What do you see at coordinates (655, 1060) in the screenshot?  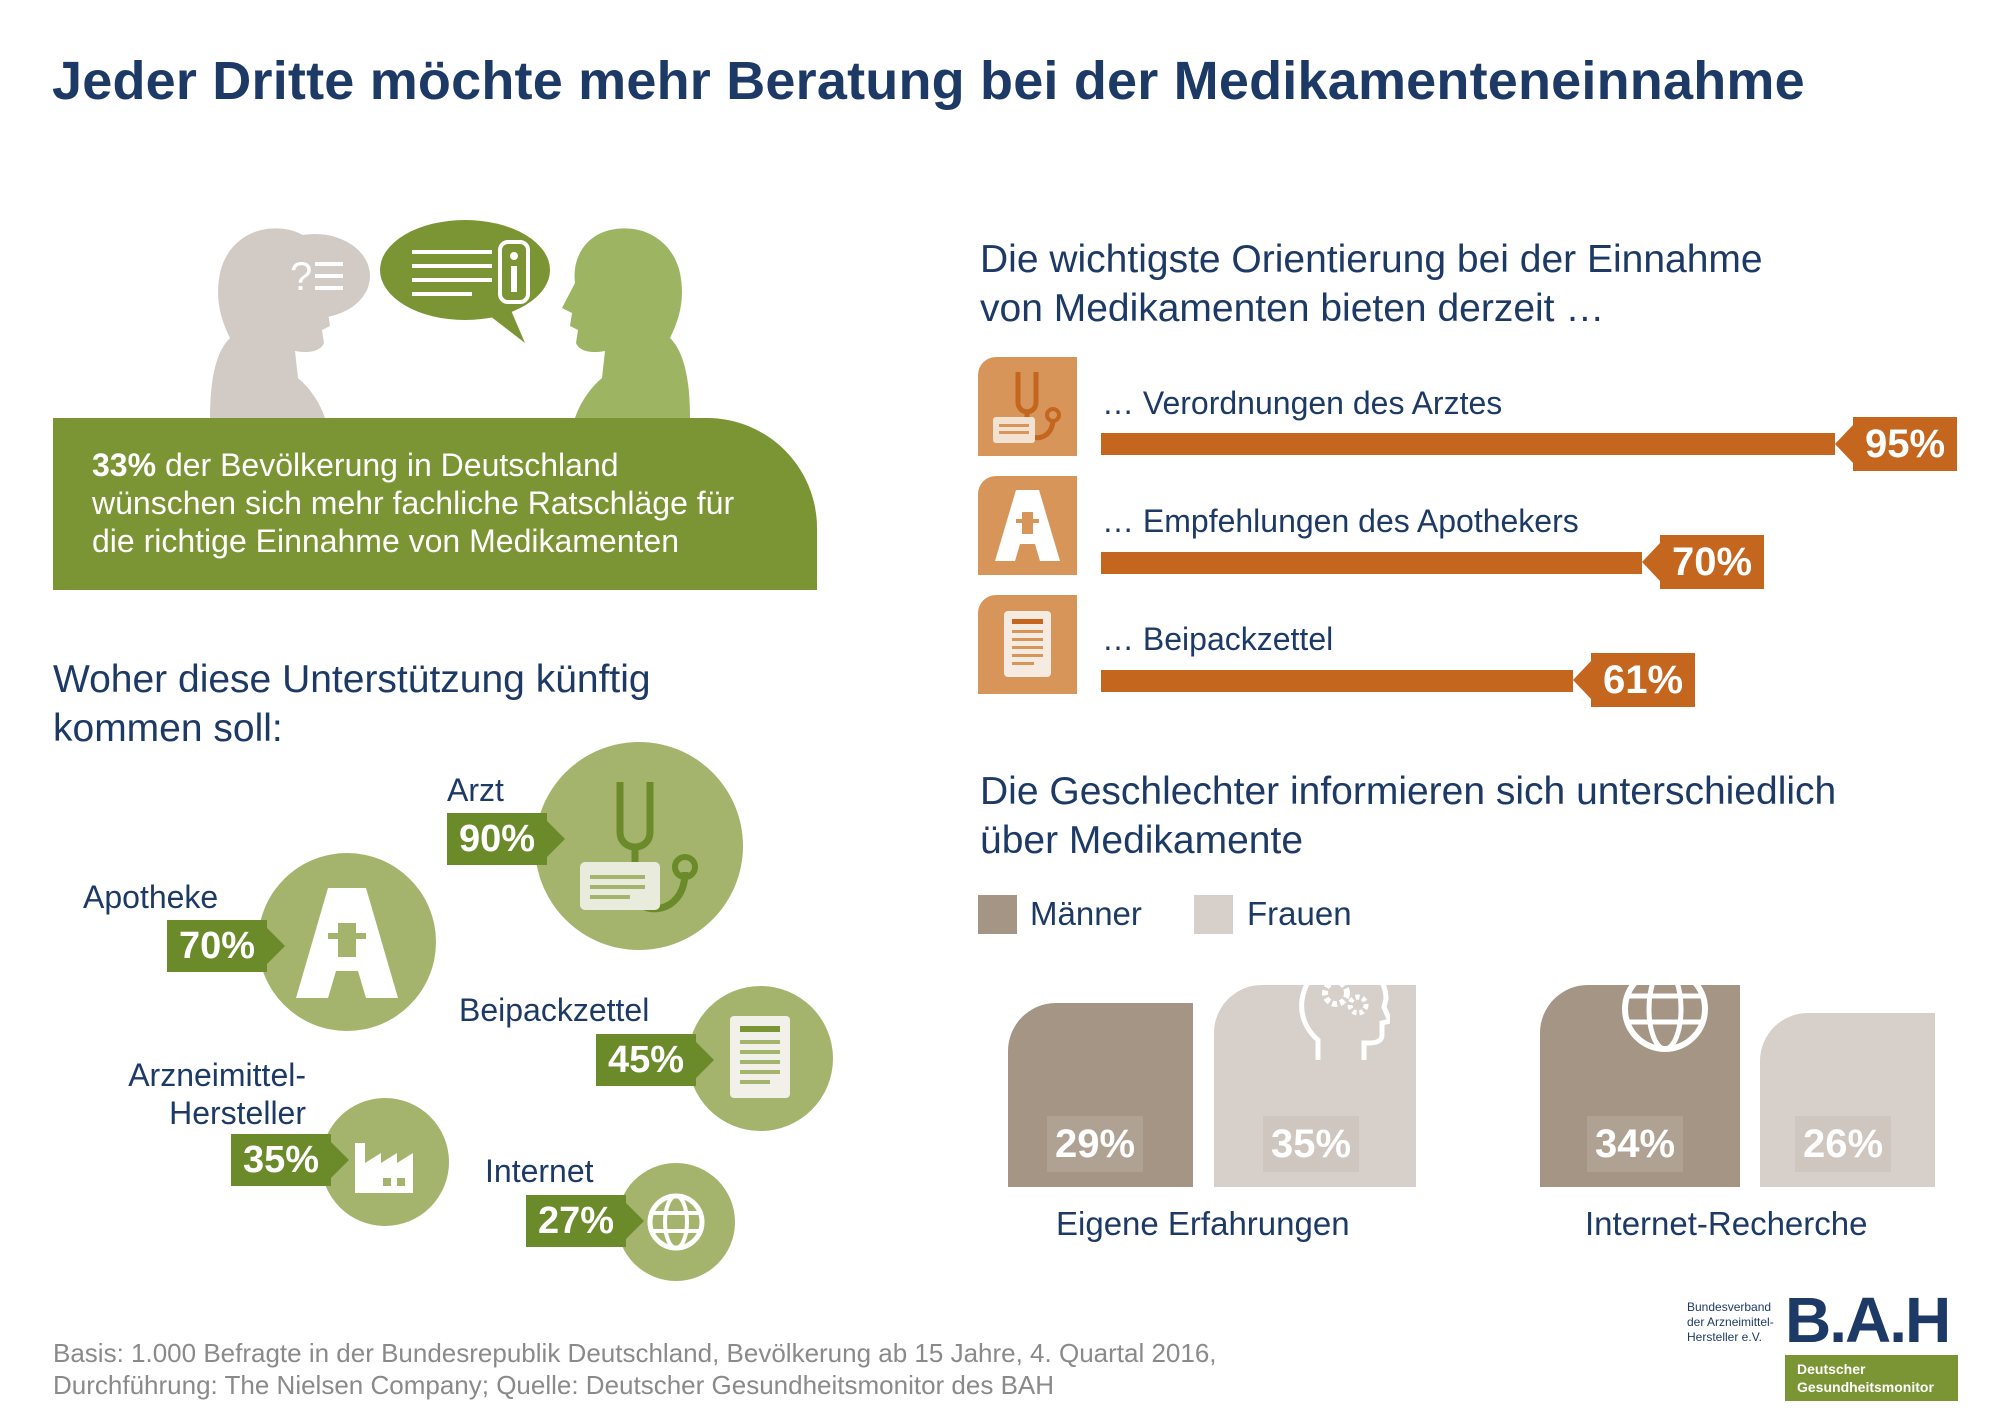 I see `beipackzettel-value: 45%` at bounding box center [655, 1060].